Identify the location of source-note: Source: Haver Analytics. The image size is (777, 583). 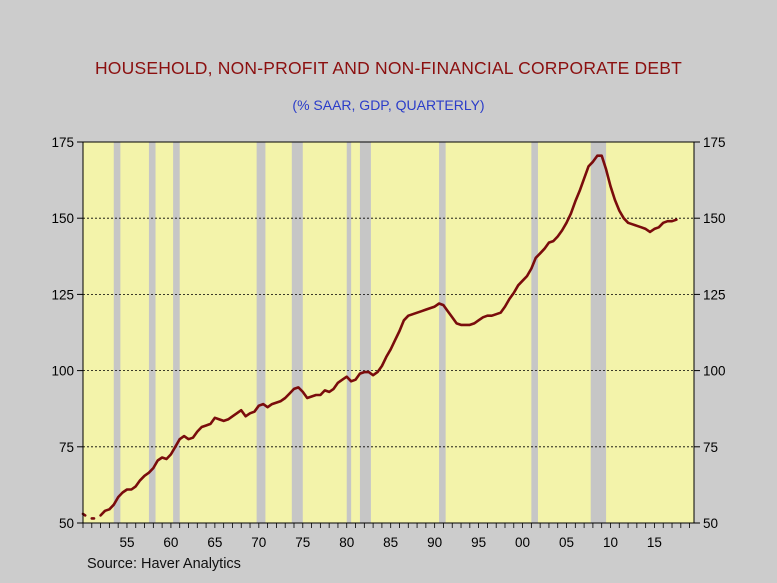
(164, 564).